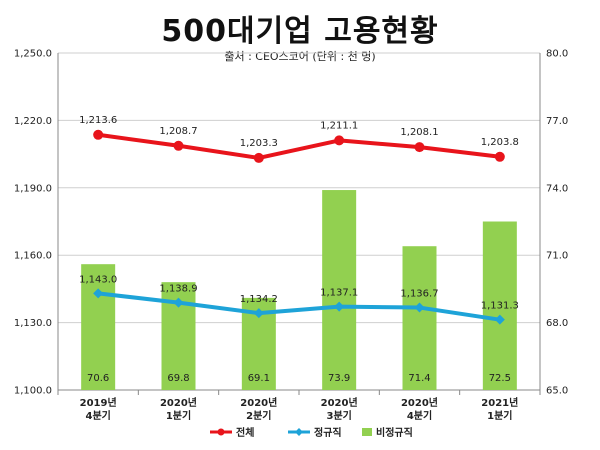 Image resolution: width=600 pixels, height=450 pixels. What do you see at coordinates (33, 256) in the screenshot?
I see `left-tick-label: 1,160.0` at bounding box center [33, 256].